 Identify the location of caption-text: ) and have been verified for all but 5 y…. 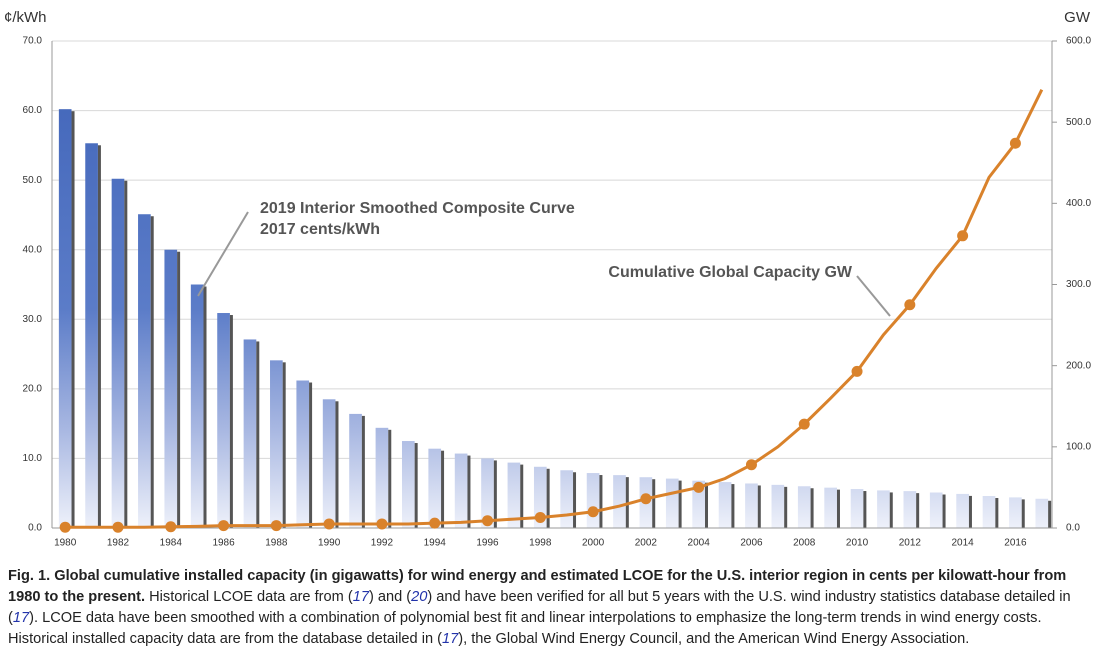
(539, 607).